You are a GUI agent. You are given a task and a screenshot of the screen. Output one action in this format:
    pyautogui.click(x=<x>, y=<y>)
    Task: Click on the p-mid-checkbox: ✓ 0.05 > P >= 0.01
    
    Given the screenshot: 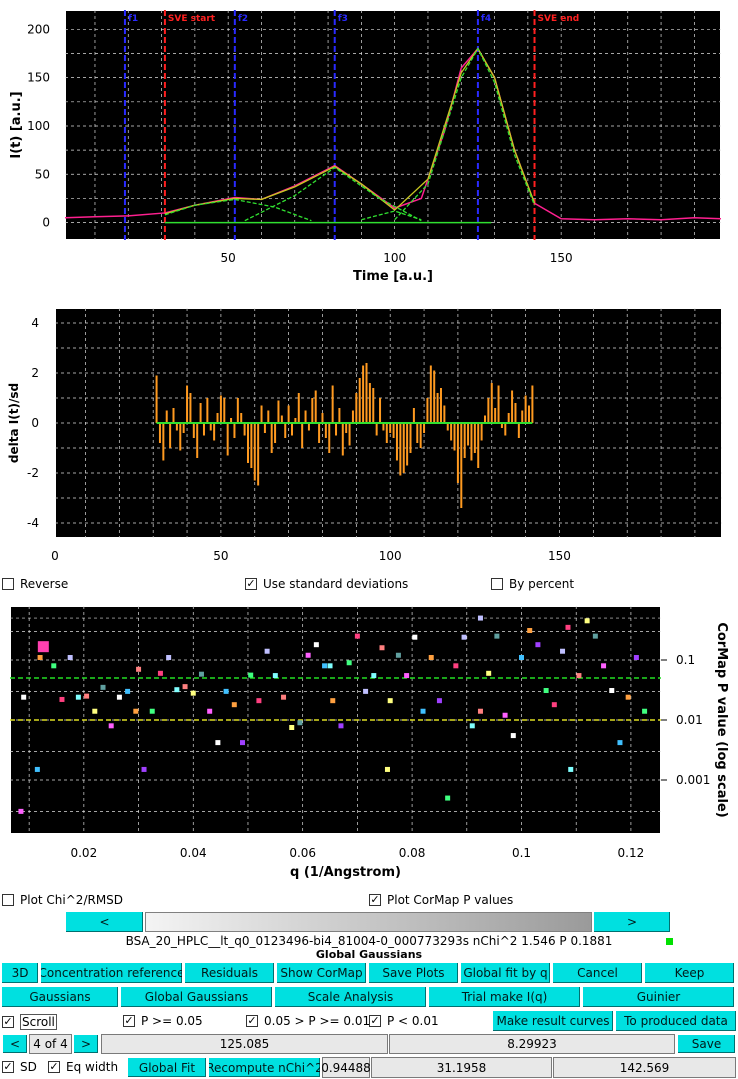 What is the action you would take?
    pyautogui.click(x=308, y=1021)
    